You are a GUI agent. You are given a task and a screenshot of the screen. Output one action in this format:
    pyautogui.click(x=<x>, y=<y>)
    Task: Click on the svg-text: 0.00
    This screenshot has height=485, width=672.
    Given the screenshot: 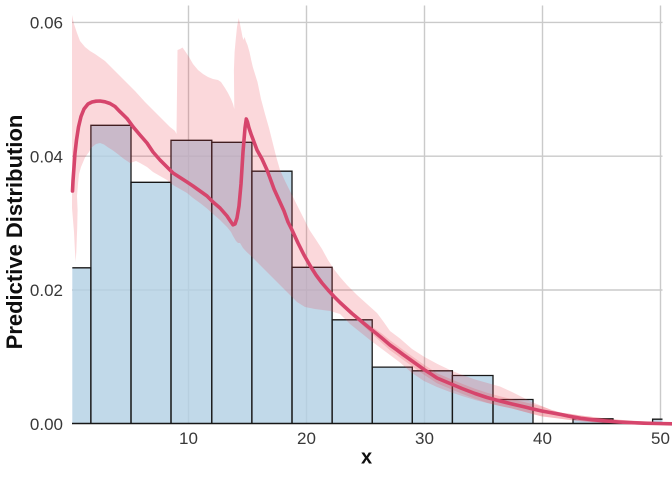 What is the action you would take?
    pyautogui.click(x=46, y=424)
    